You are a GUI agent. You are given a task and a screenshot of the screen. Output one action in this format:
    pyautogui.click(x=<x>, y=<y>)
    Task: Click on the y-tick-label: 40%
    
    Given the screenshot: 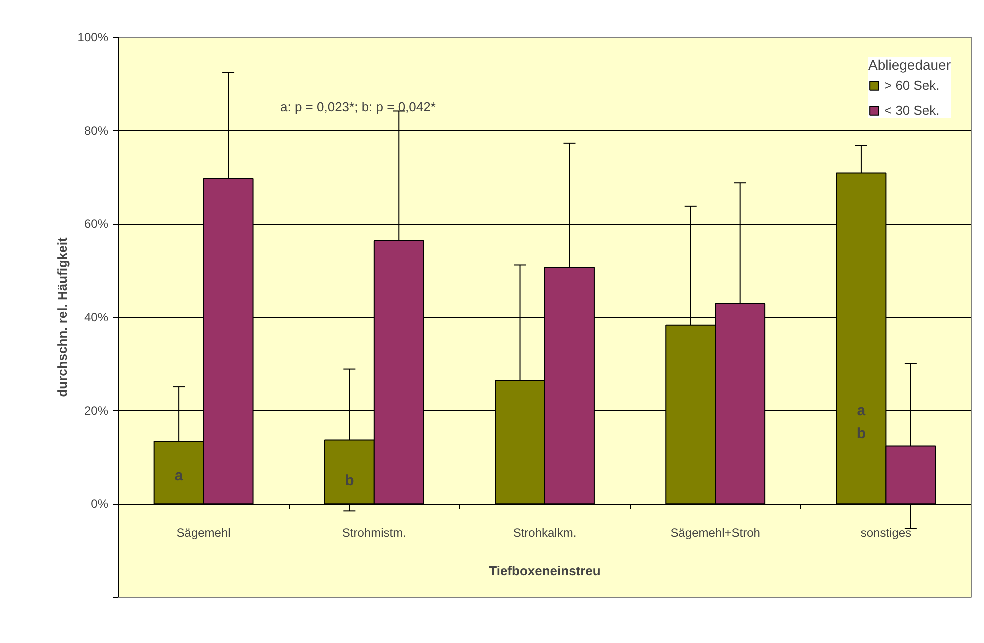 What is the action you would take?
    pyautogui.click(x=96, y=317)
    